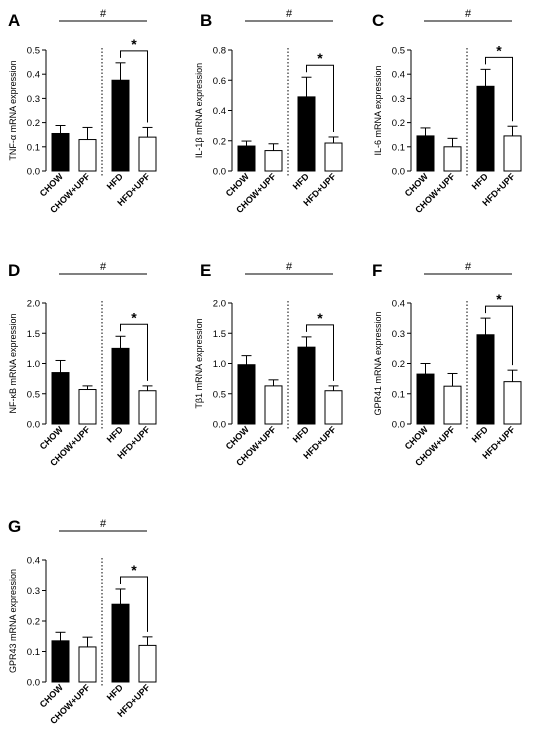  What do you see at coordinates (33, 304) in the screenshot?
I see `panel-d-y-tick-label: 2.0` at bounding box center [33, 304].